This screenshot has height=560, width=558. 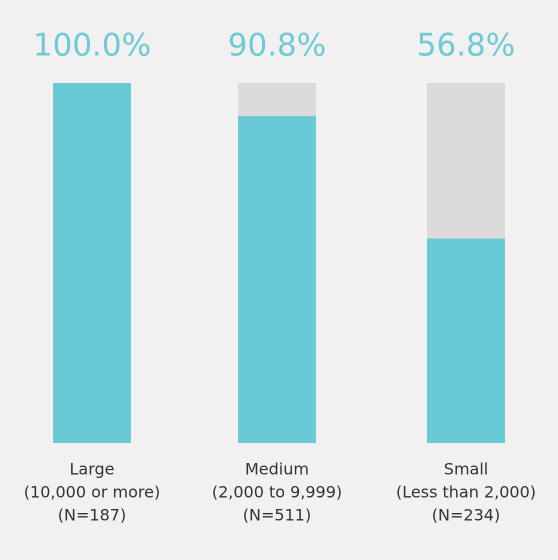 What do you see at coordinates (466, 515) in the screenshot?
I see `category-label: (N=234)` at bounding box center [466, 515].